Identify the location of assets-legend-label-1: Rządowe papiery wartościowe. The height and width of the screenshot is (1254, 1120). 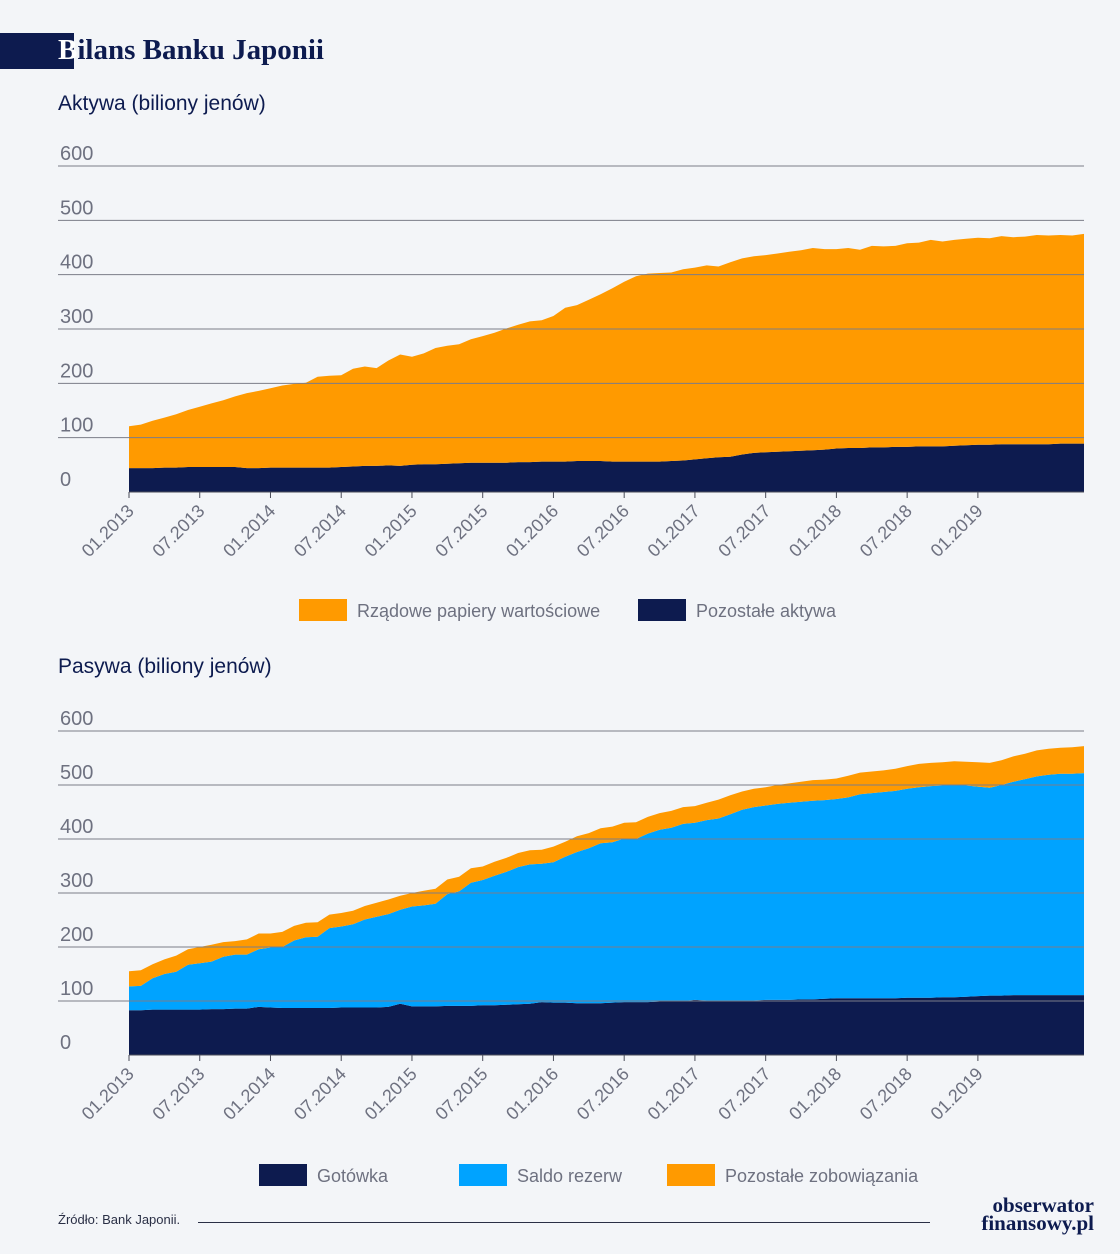
(478, 611).